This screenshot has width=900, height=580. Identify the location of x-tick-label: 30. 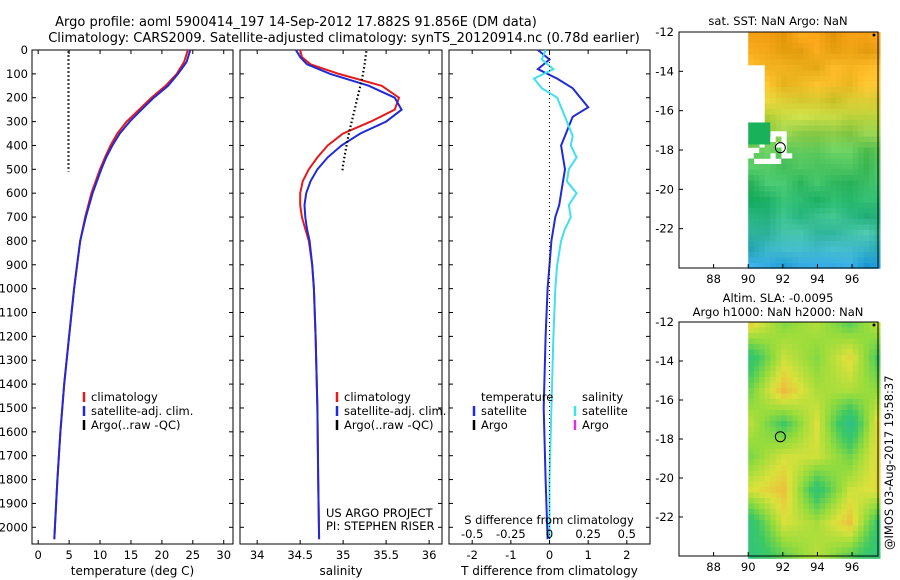
(223, 555).